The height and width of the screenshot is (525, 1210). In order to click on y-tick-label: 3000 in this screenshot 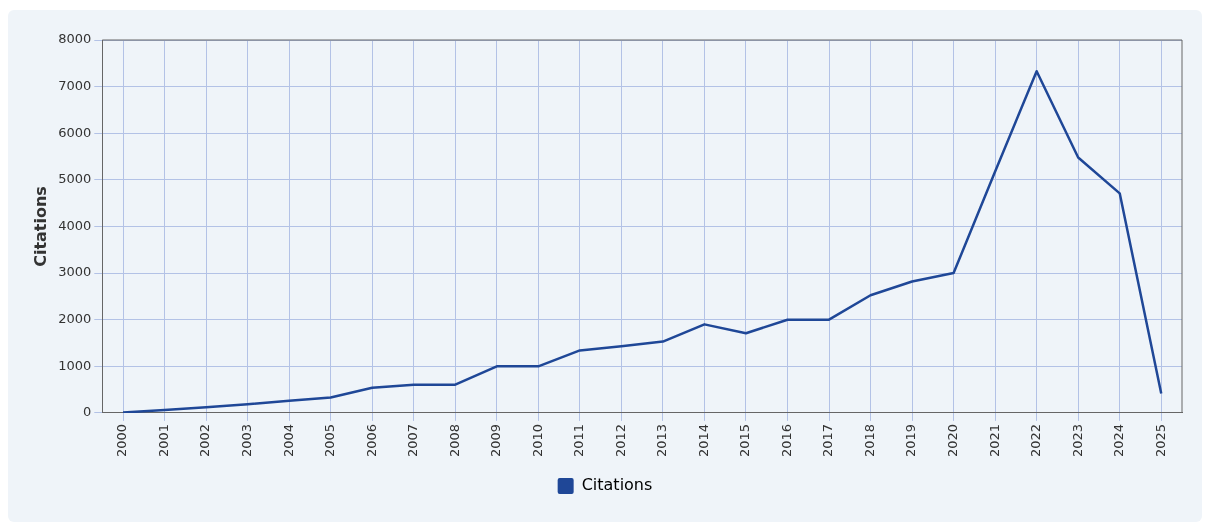, I will do `click(75, 272)`.